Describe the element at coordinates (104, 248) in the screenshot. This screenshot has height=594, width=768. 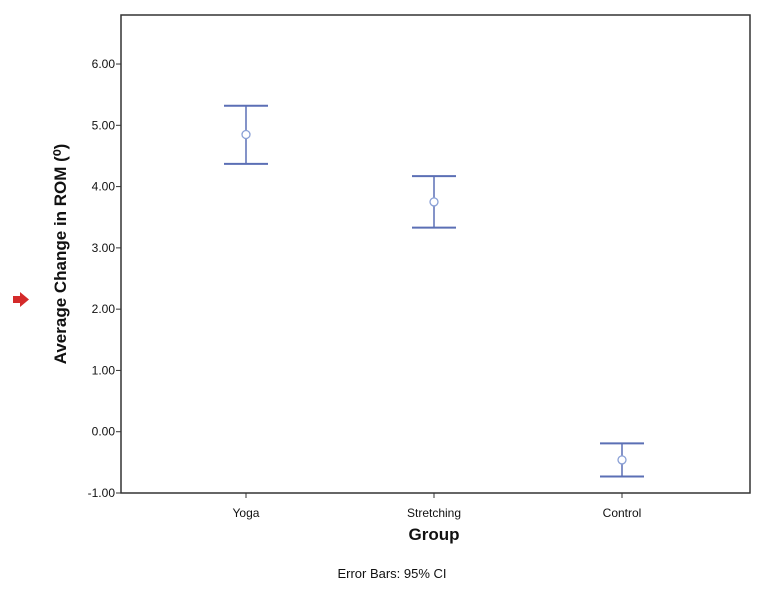
I see `y-tick-label: 3.00` at that location.